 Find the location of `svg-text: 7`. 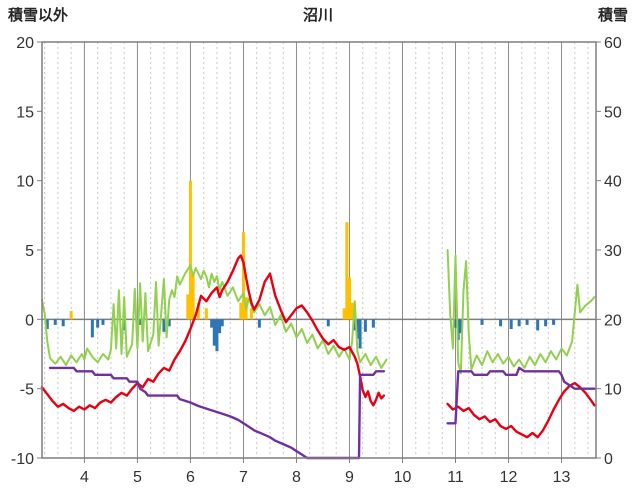

svg-text: 7 is located at coordinates (243, 477).